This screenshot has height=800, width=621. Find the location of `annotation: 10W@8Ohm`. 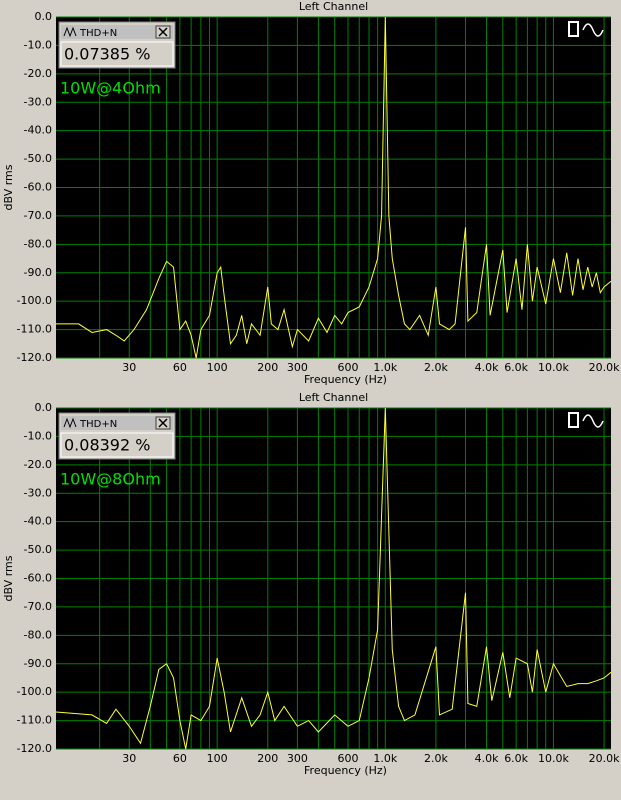

annotation: 10W@8Ohm is located at coordinates (110, 479).